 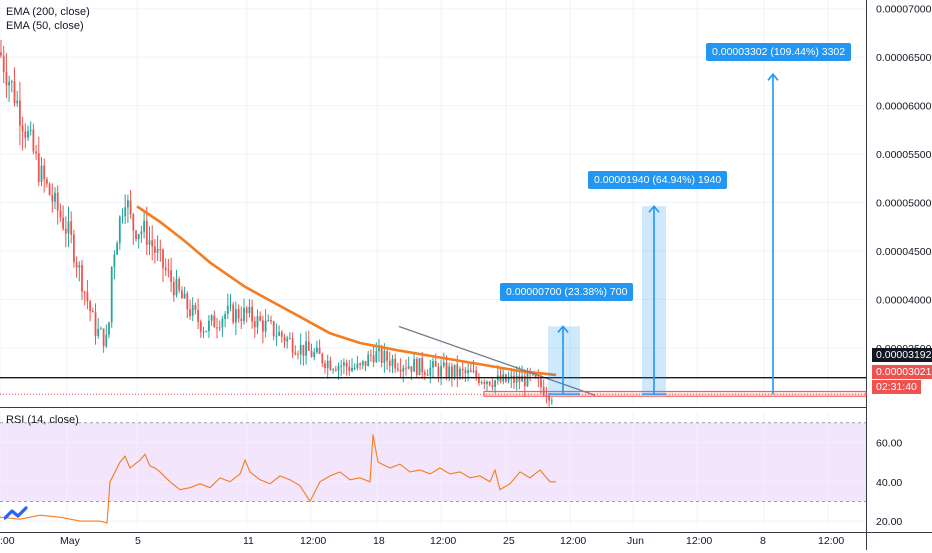 What do you see at coordinates (904, 252) in the screenshot?
I see `price-tick-label: 0.00004500` at bounding box center [904, 252].